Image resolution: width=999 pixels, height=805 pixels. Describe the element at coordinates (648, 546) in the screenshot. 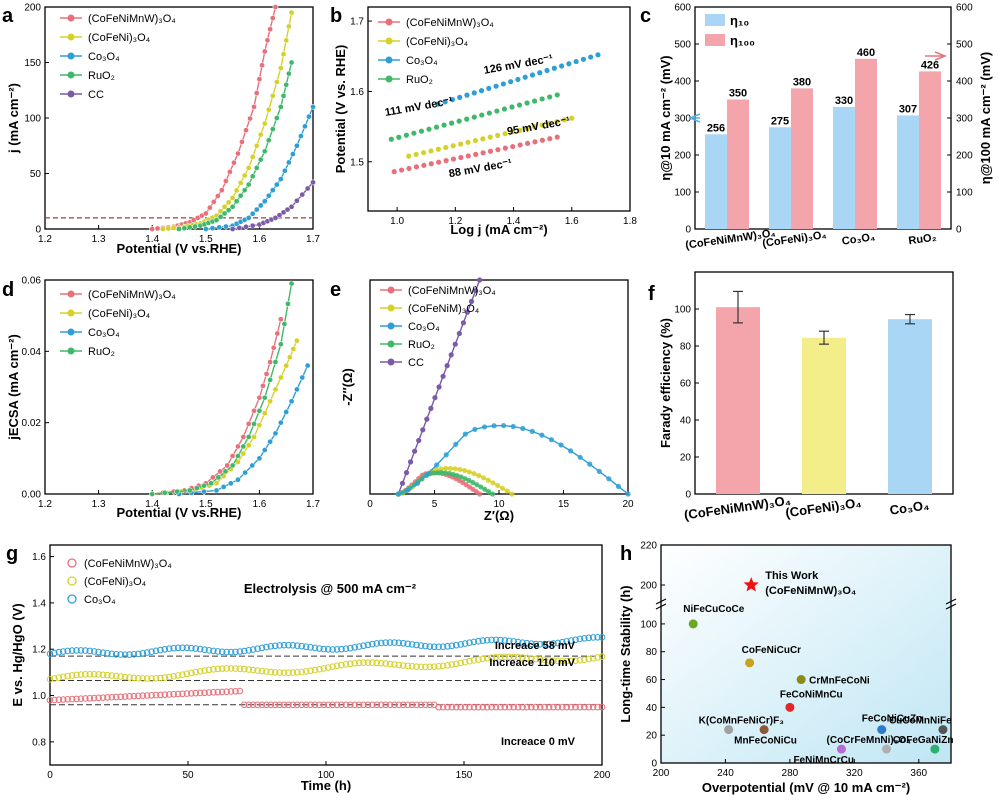

I see `y-tick-label: 220` at that location.